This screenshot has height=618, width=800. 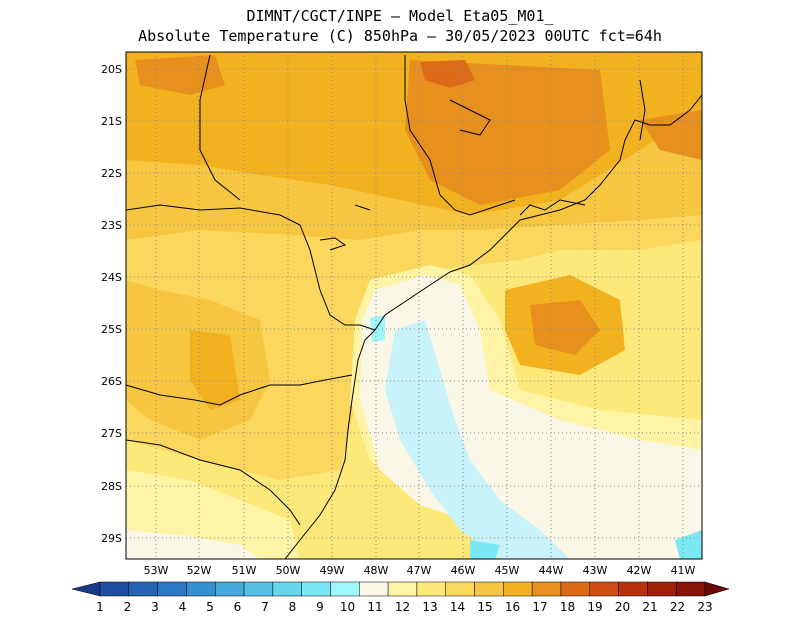 I want to click on river-lines, so click(x=362, y=207).